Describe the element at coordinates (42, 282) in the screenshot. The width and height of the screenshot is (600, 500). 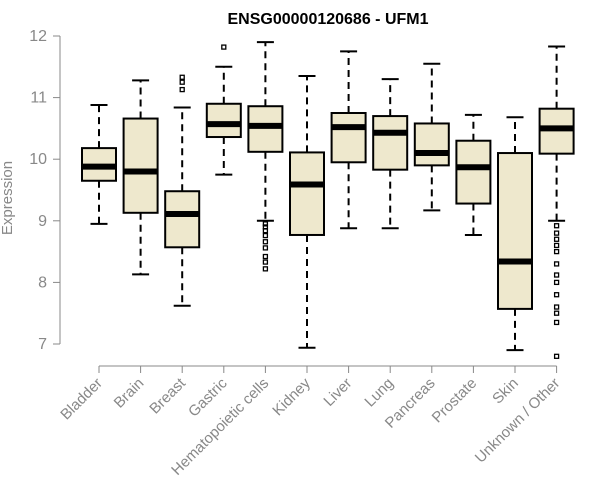
I see `y-tick-label: 8` at that location.